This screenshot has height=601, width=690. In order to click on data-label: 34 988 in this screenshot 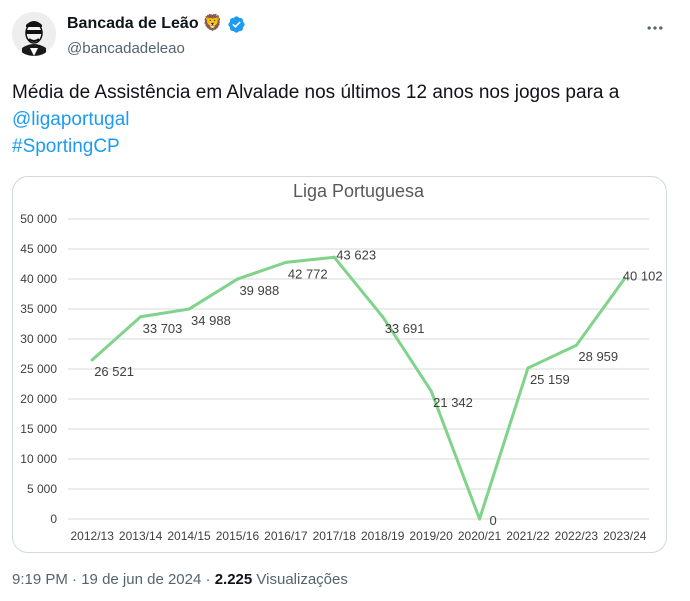, I will do `click(211, 320)`.